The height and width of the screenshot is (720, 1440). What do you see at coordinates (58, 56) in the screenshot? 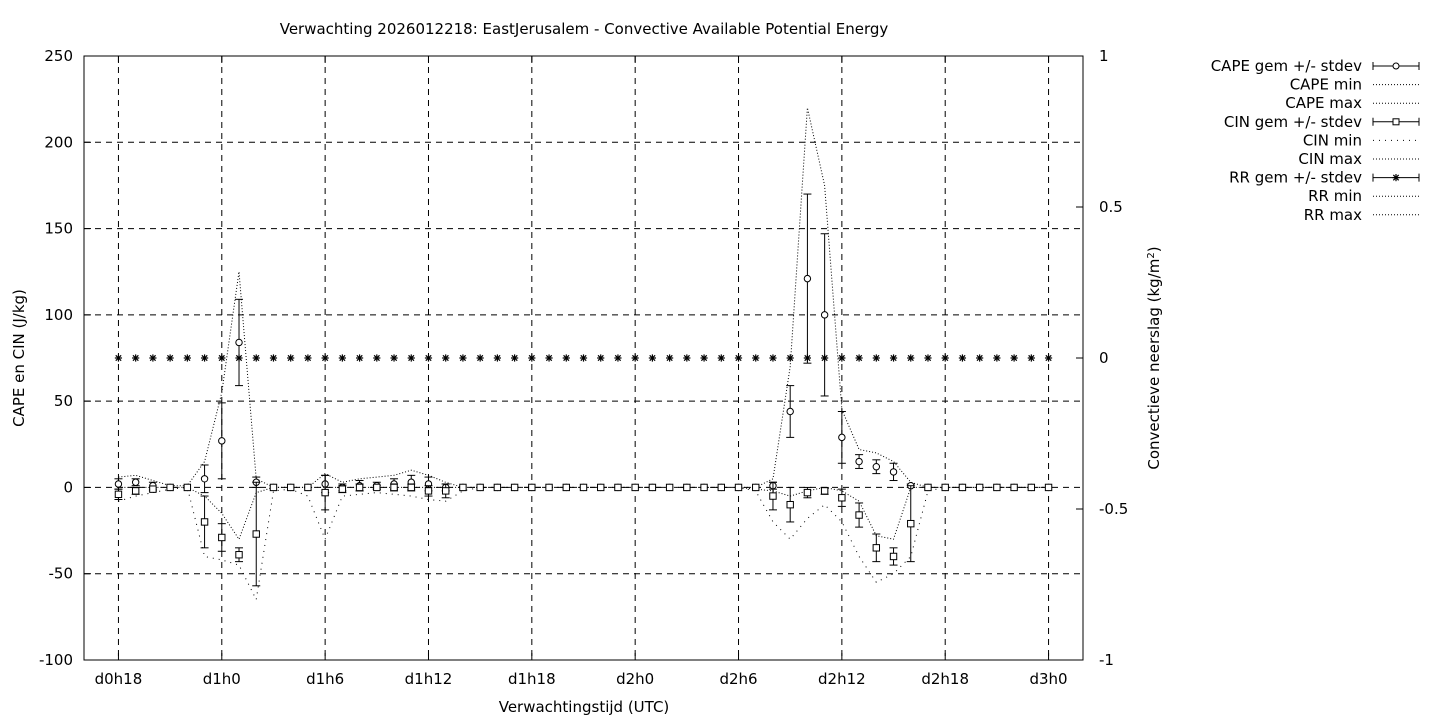
I see `y-tick-label: 250` at bounding box center [58, 56].